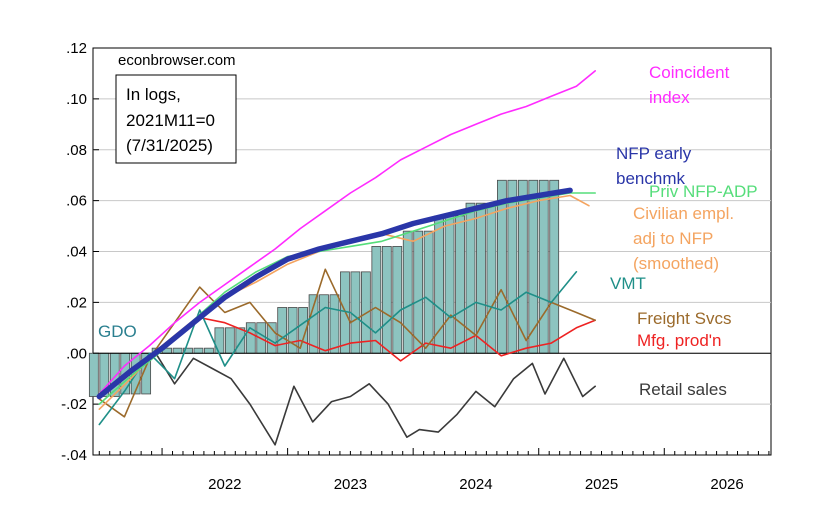 Image resolution: width=835 pixels, height=532 pixels. What do you see at coordinates (76, 150) in the screenshot?
I see `y-tick-label: .08` at bounding box center [76, 150].